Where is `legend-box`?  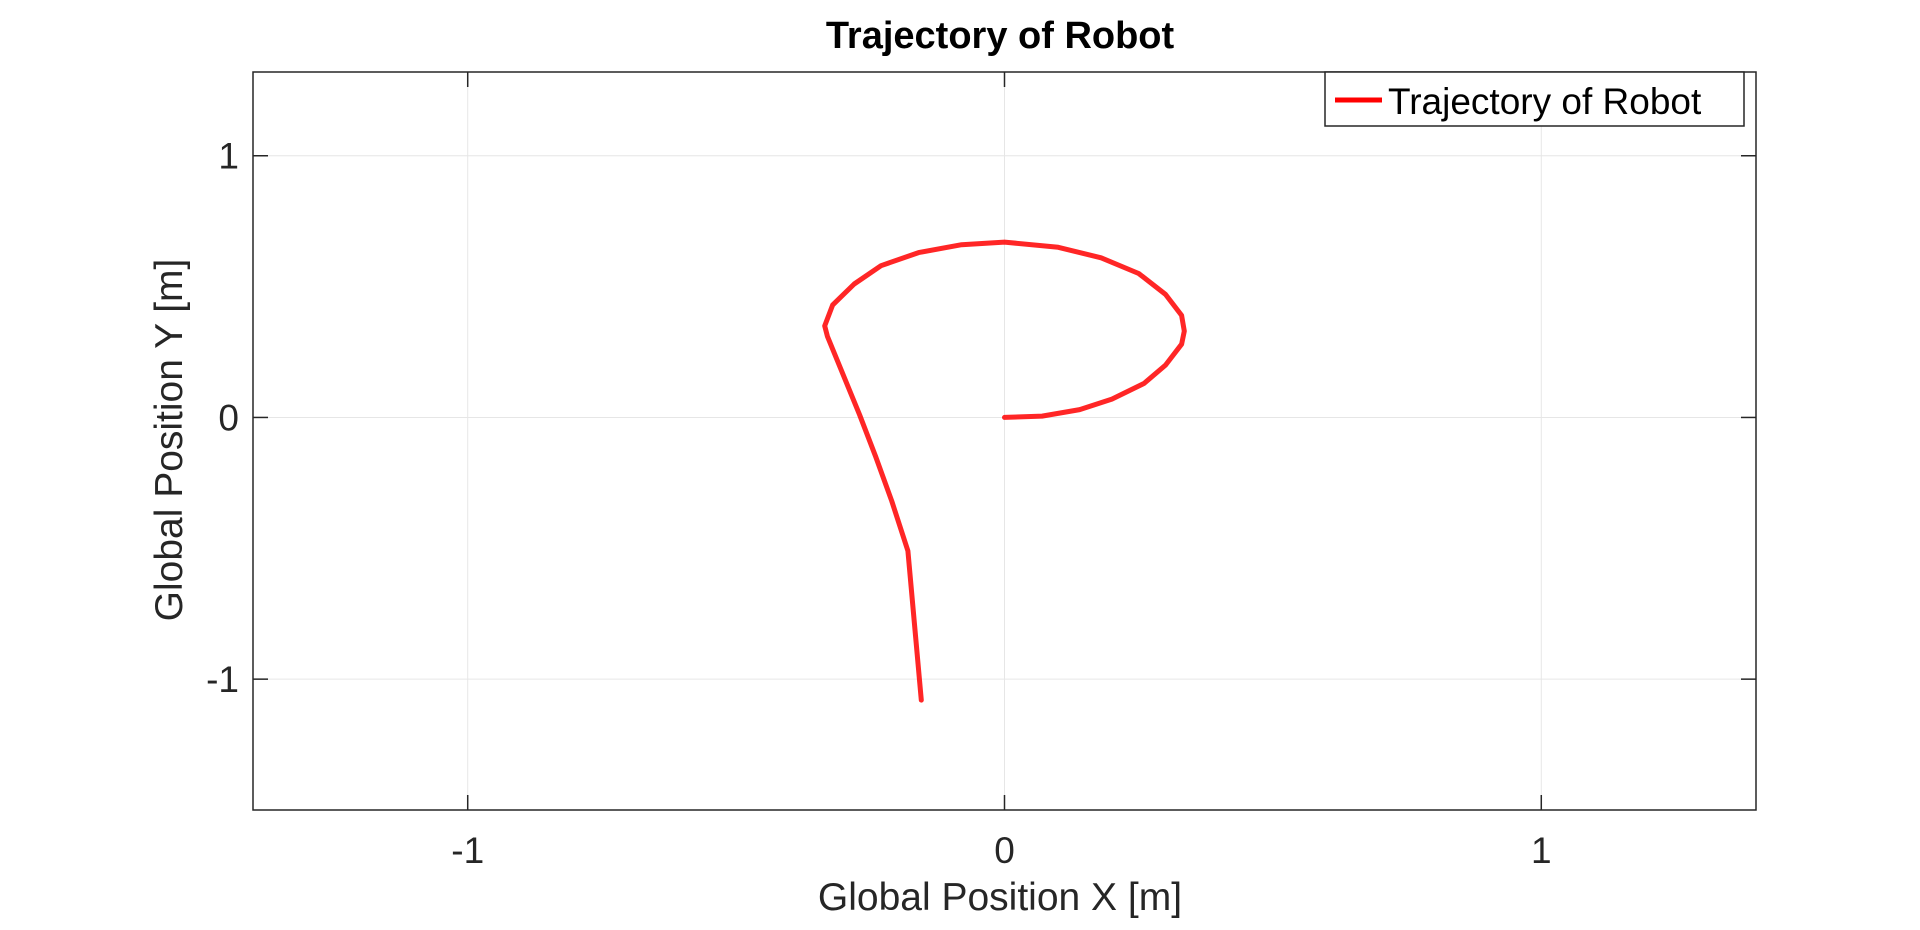
legend-box is located at coordinates (1534, 99).